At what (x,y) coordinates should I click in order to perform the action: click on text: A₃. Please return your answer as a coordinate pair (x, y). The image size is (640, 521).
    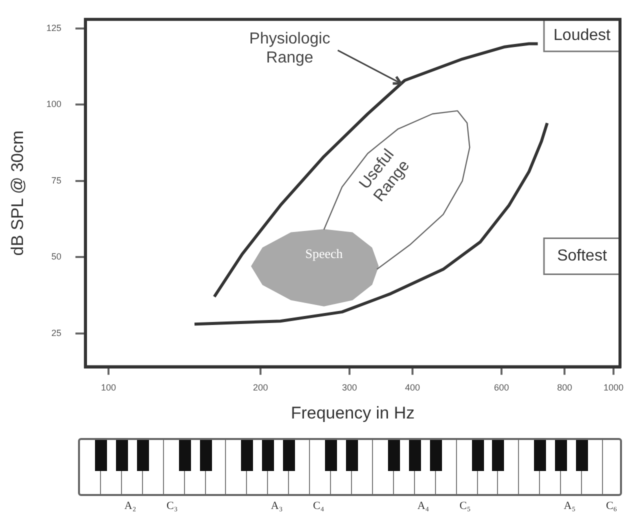
    Looking at the image, I should click on (276, 506).